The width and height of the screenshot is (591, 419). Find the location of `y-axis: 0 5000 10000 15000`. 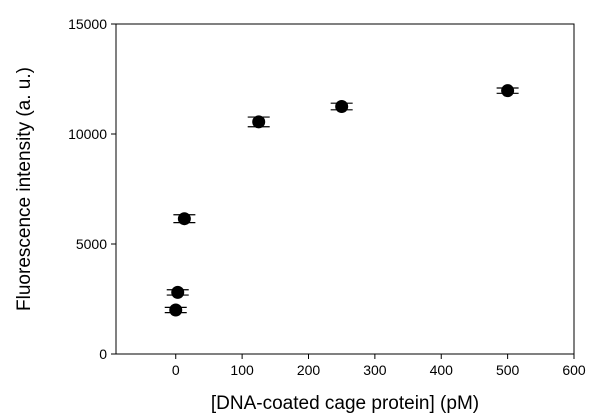

y-axis: 0 5000 10000 15000 is located at coordinates (92, 189).